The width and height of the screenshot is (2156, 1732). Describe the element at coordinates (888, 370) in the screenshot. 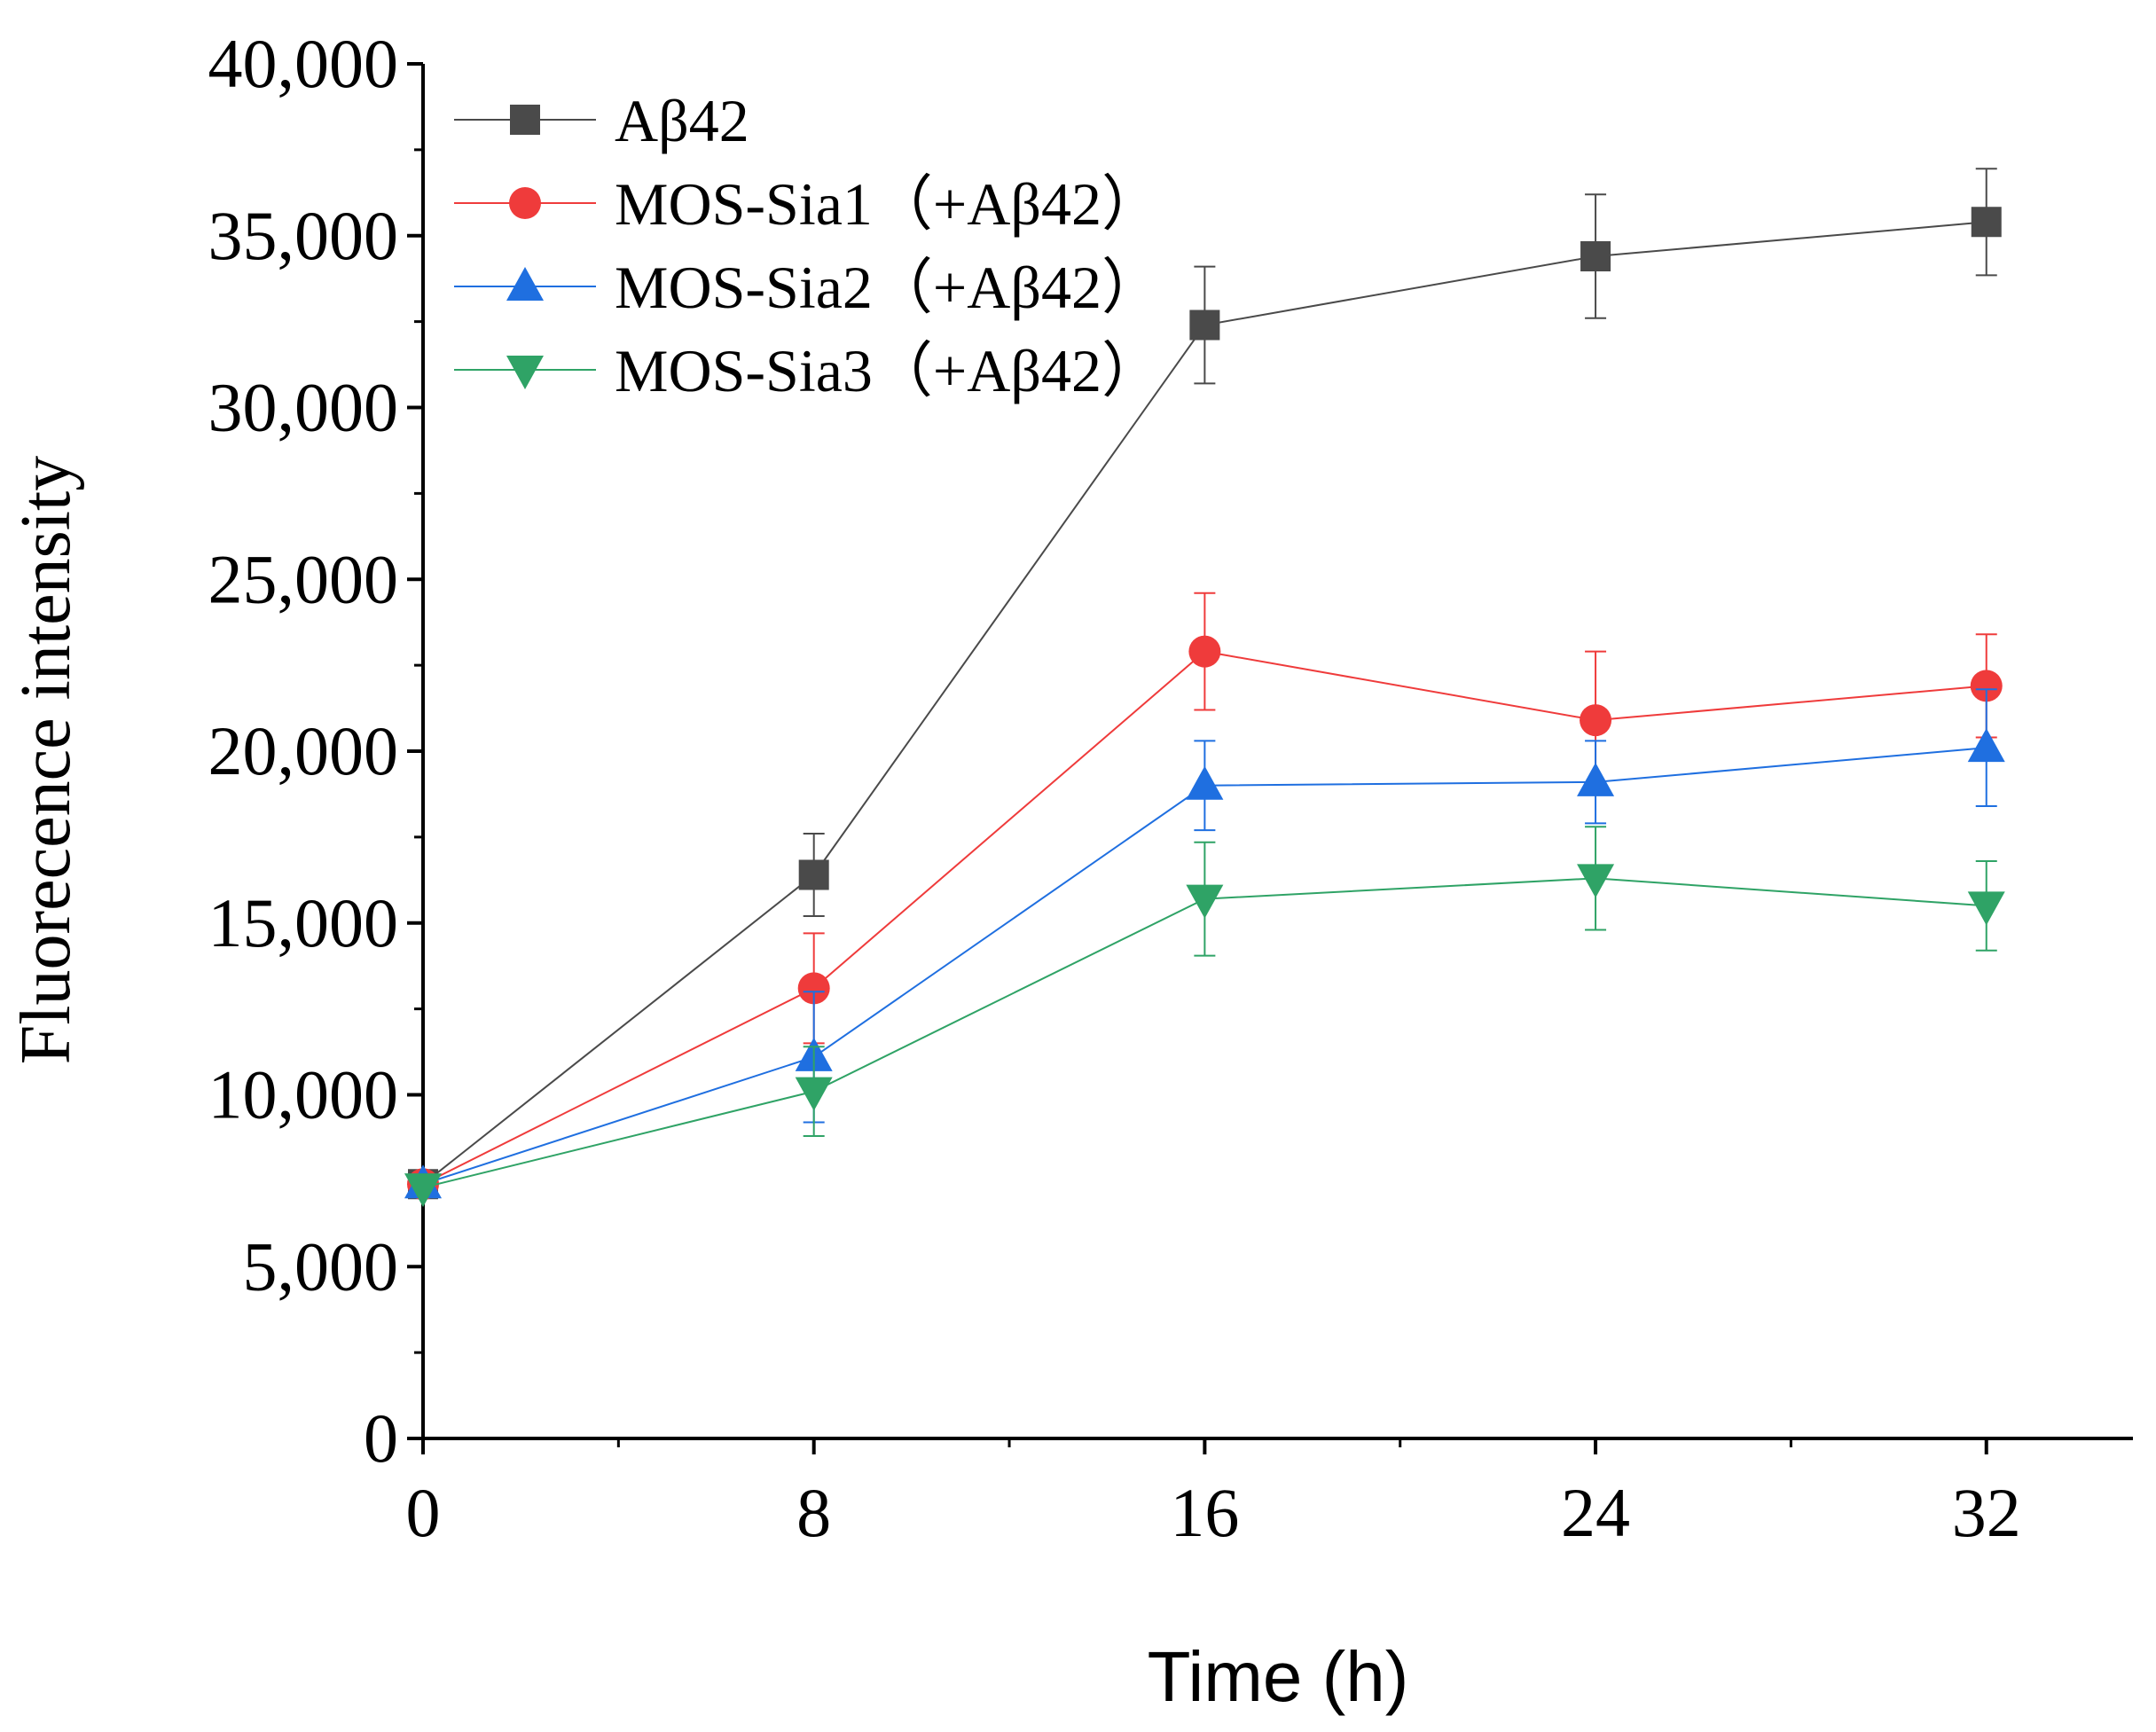

I see `legend-label: MOS-Sia3（+Aβ42）` at that location.